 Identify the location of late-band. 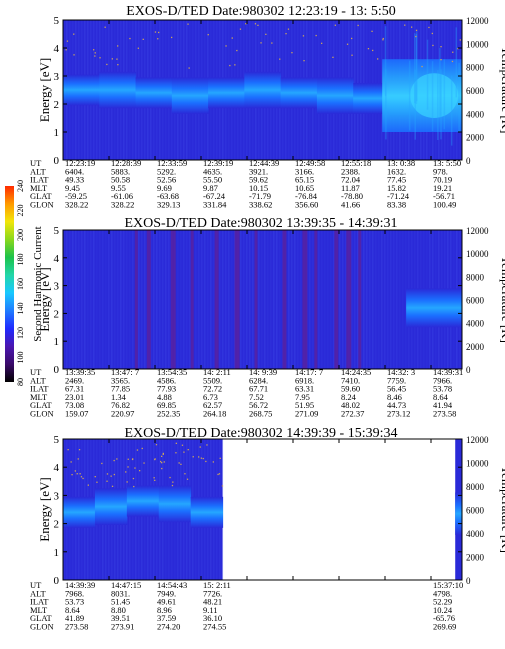
(434, 308).